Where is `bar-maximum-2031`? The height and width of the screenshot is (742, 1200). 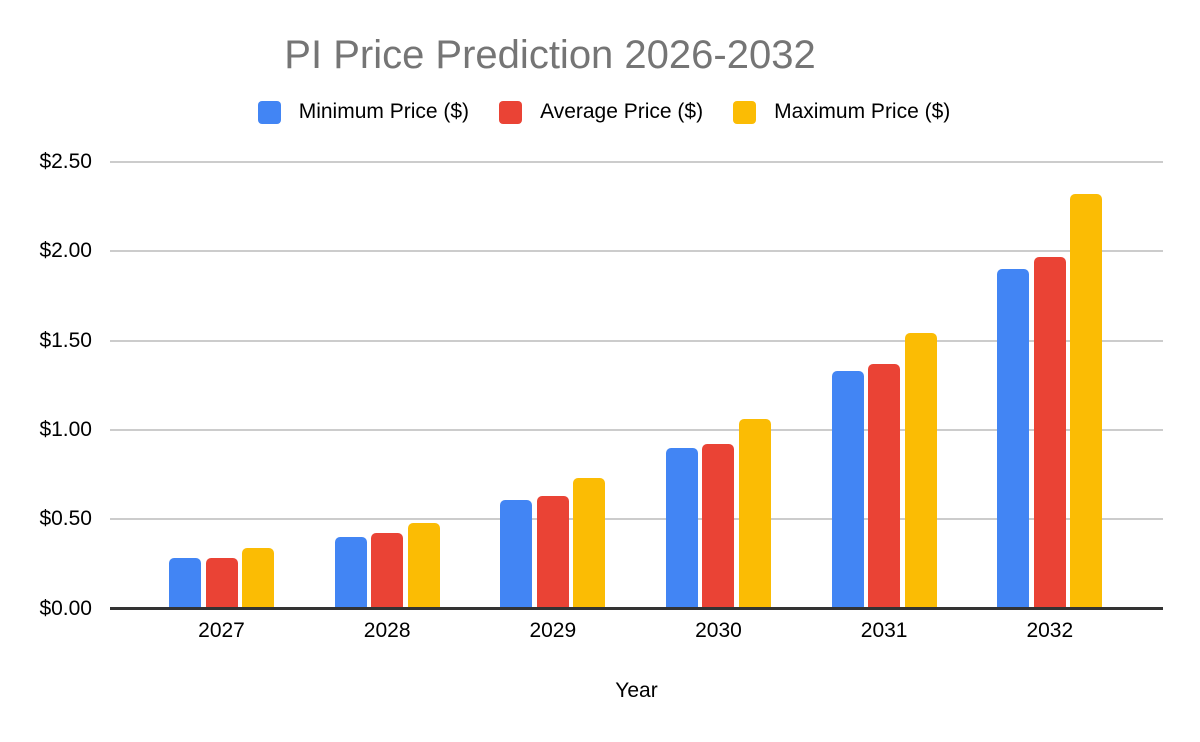
bar-maximum-2031 is located at coordinates (920, 471).